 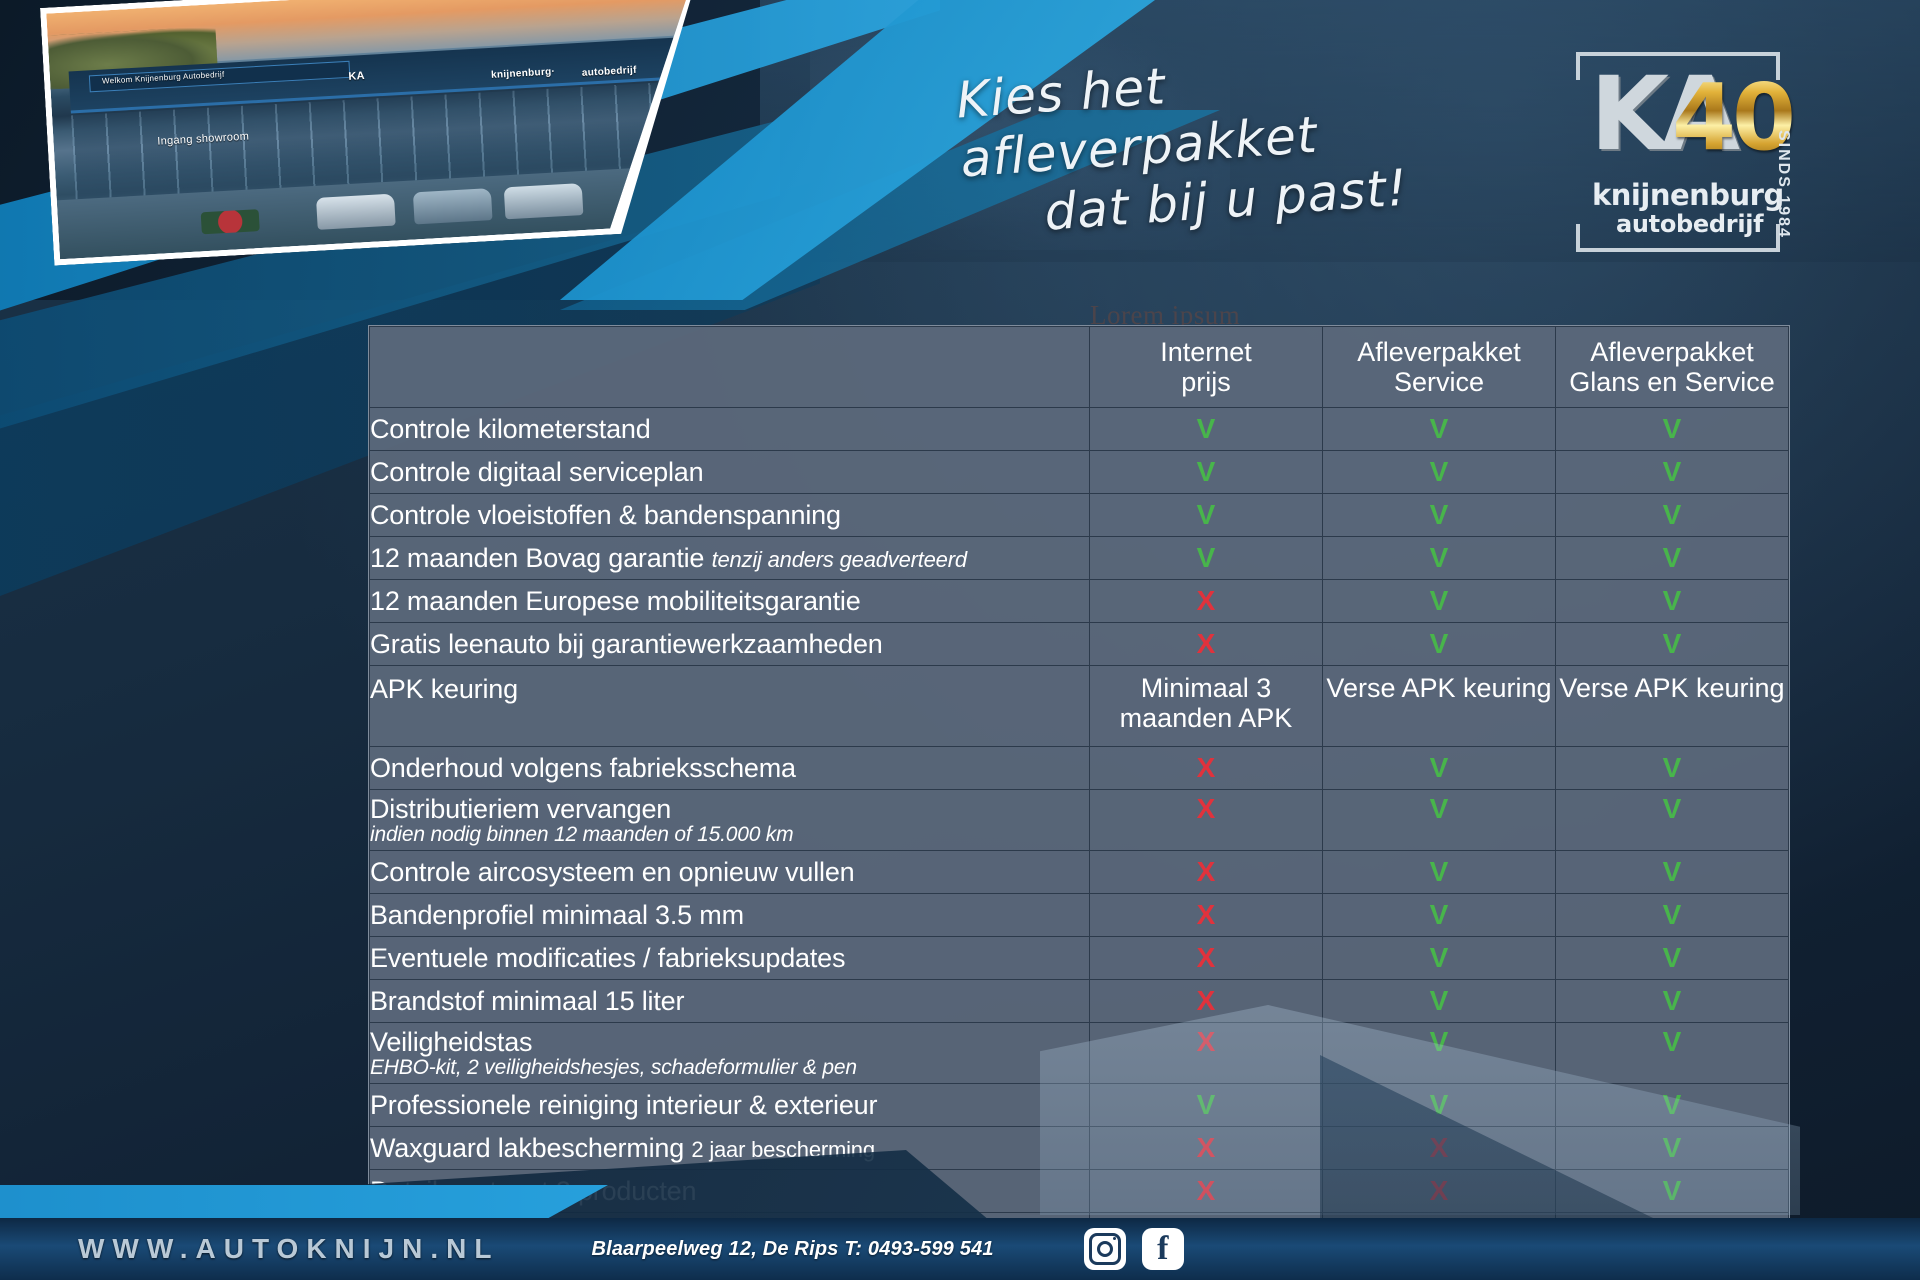 What do you see at coordinates (729, 872) in the screenshot?
I see `row-label: Controle aircosysteem en opnieuw vullen` at bounding box center [729, 872].